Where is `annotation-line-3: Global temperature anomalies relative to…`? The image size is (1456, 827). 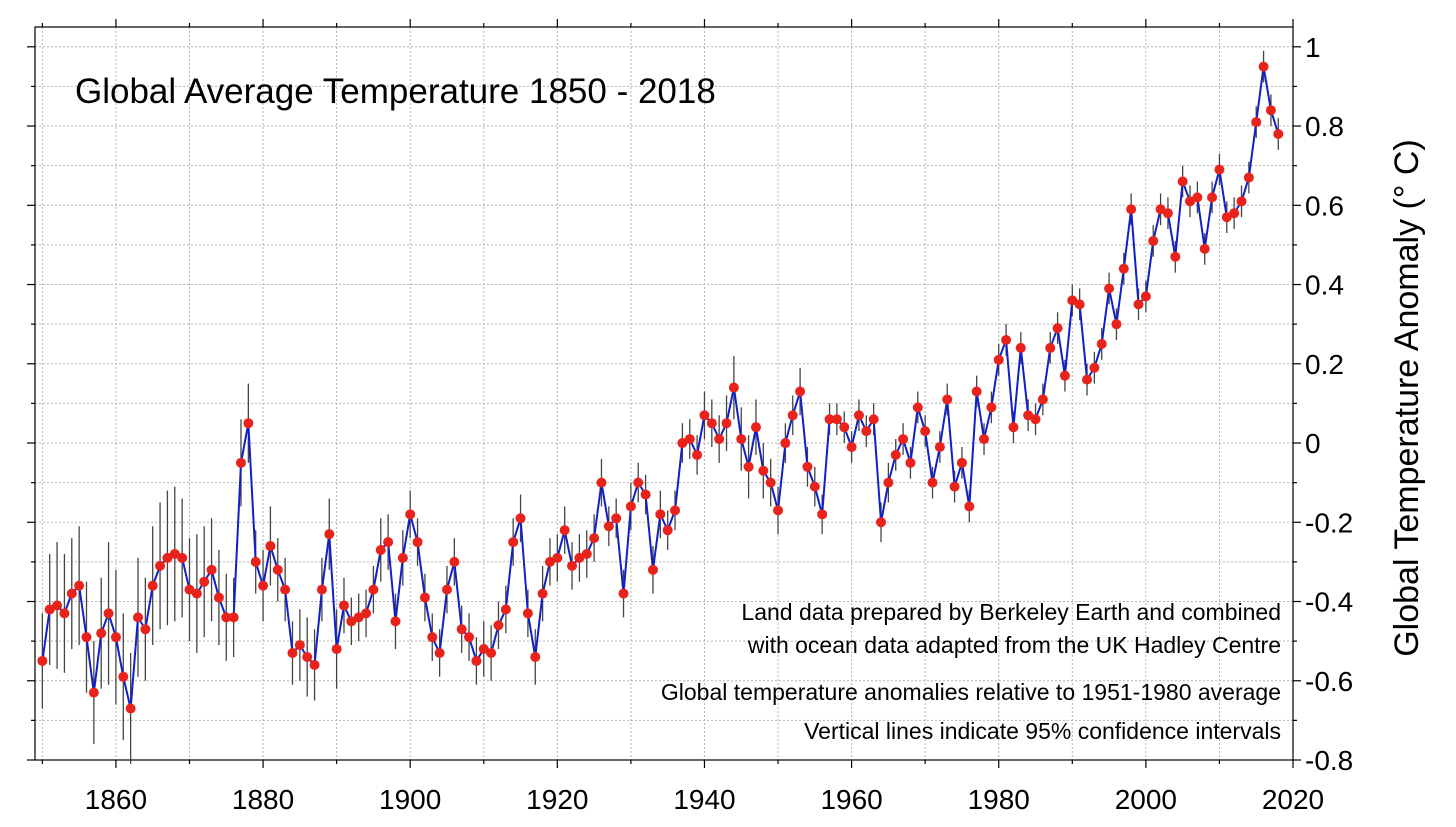 annotation-line-3: Global temperature anomalies relative to… is located at coordinates (971, 692).